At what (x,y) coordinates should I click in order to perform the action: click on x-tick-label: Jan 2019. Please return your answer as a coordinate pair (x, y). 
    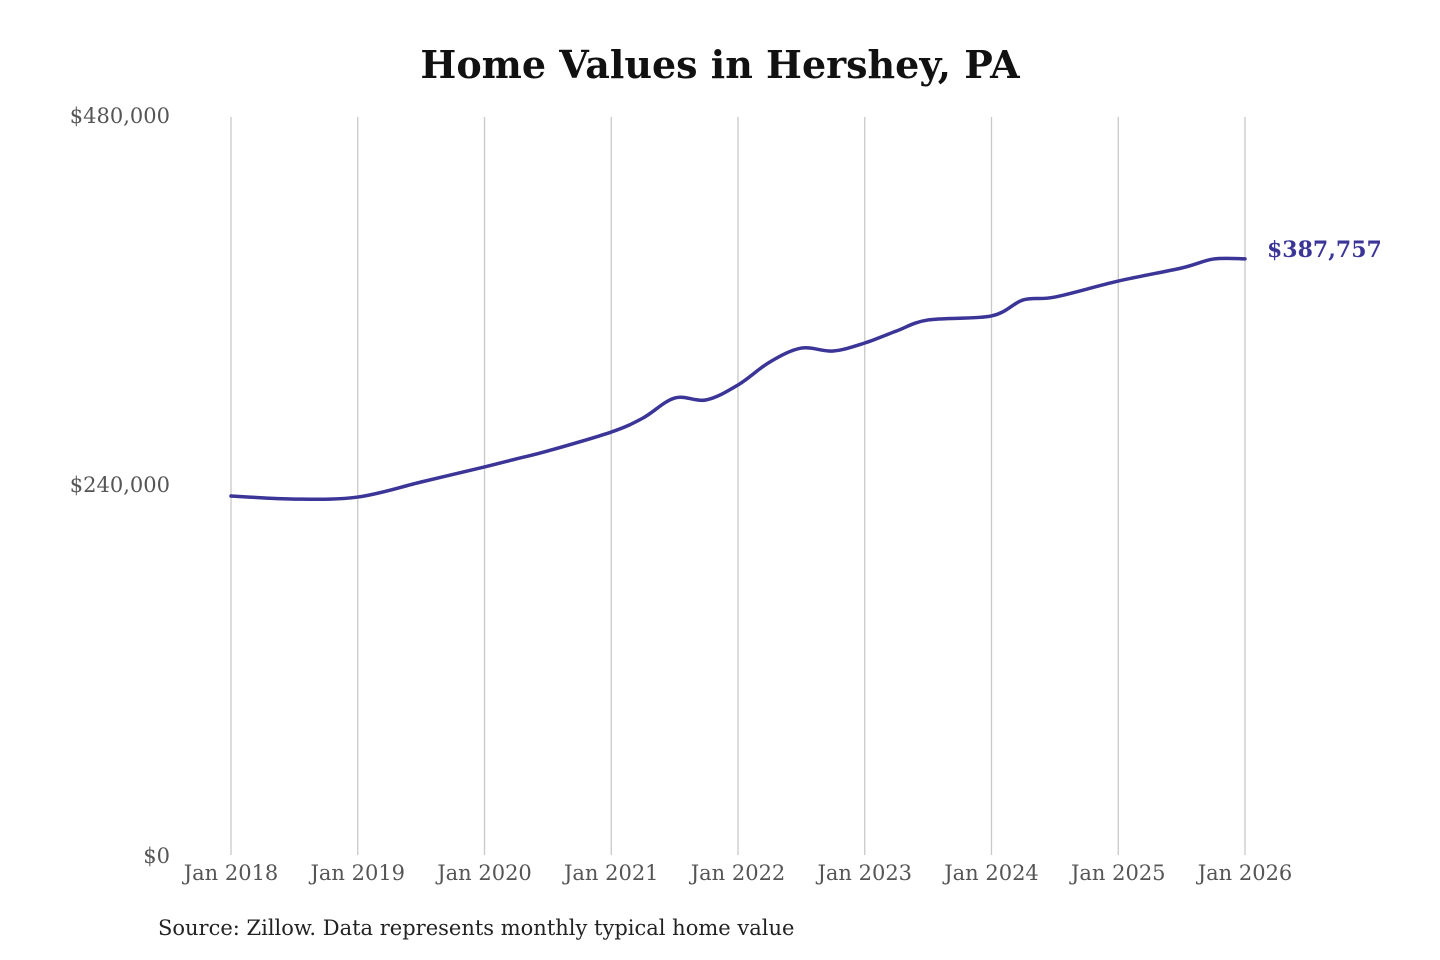
    Looking at the image, I should click on (356, 873).